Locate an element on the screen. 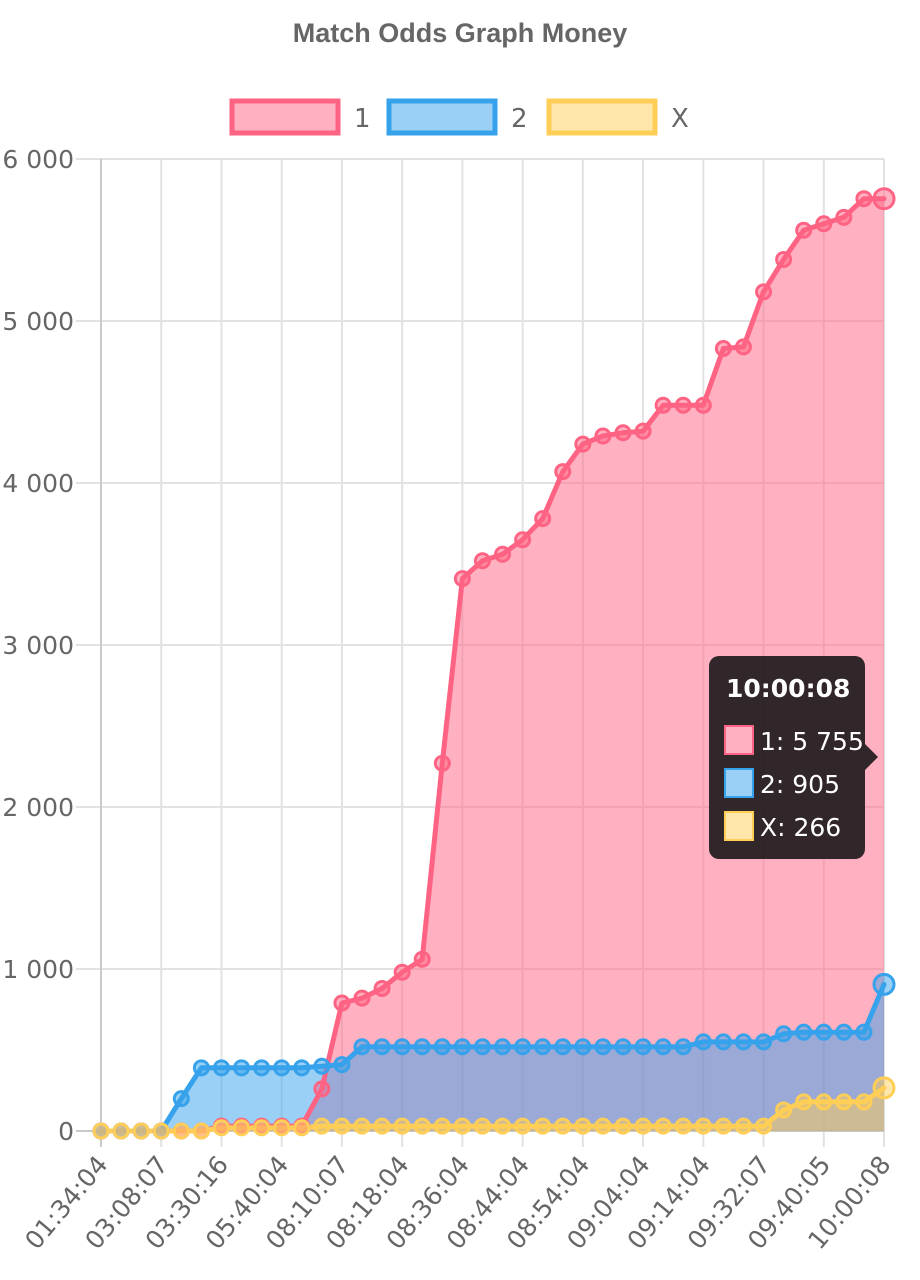 The image size is (920, 1280). legend-item-1: 1 is located at coordinates (300, 117).